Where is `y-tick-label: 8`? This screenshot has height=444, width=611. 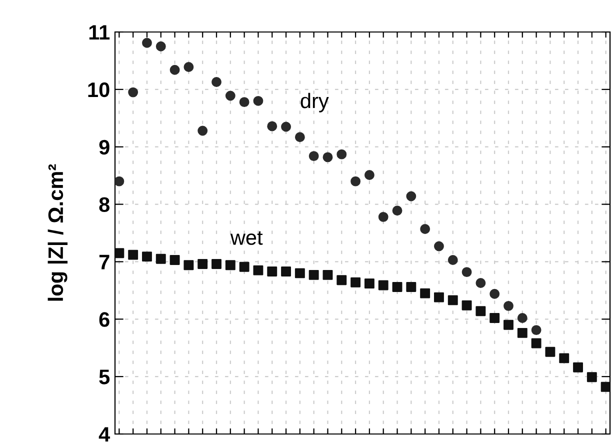
y-tick-label: 8 is located at coordinates (104, 204).